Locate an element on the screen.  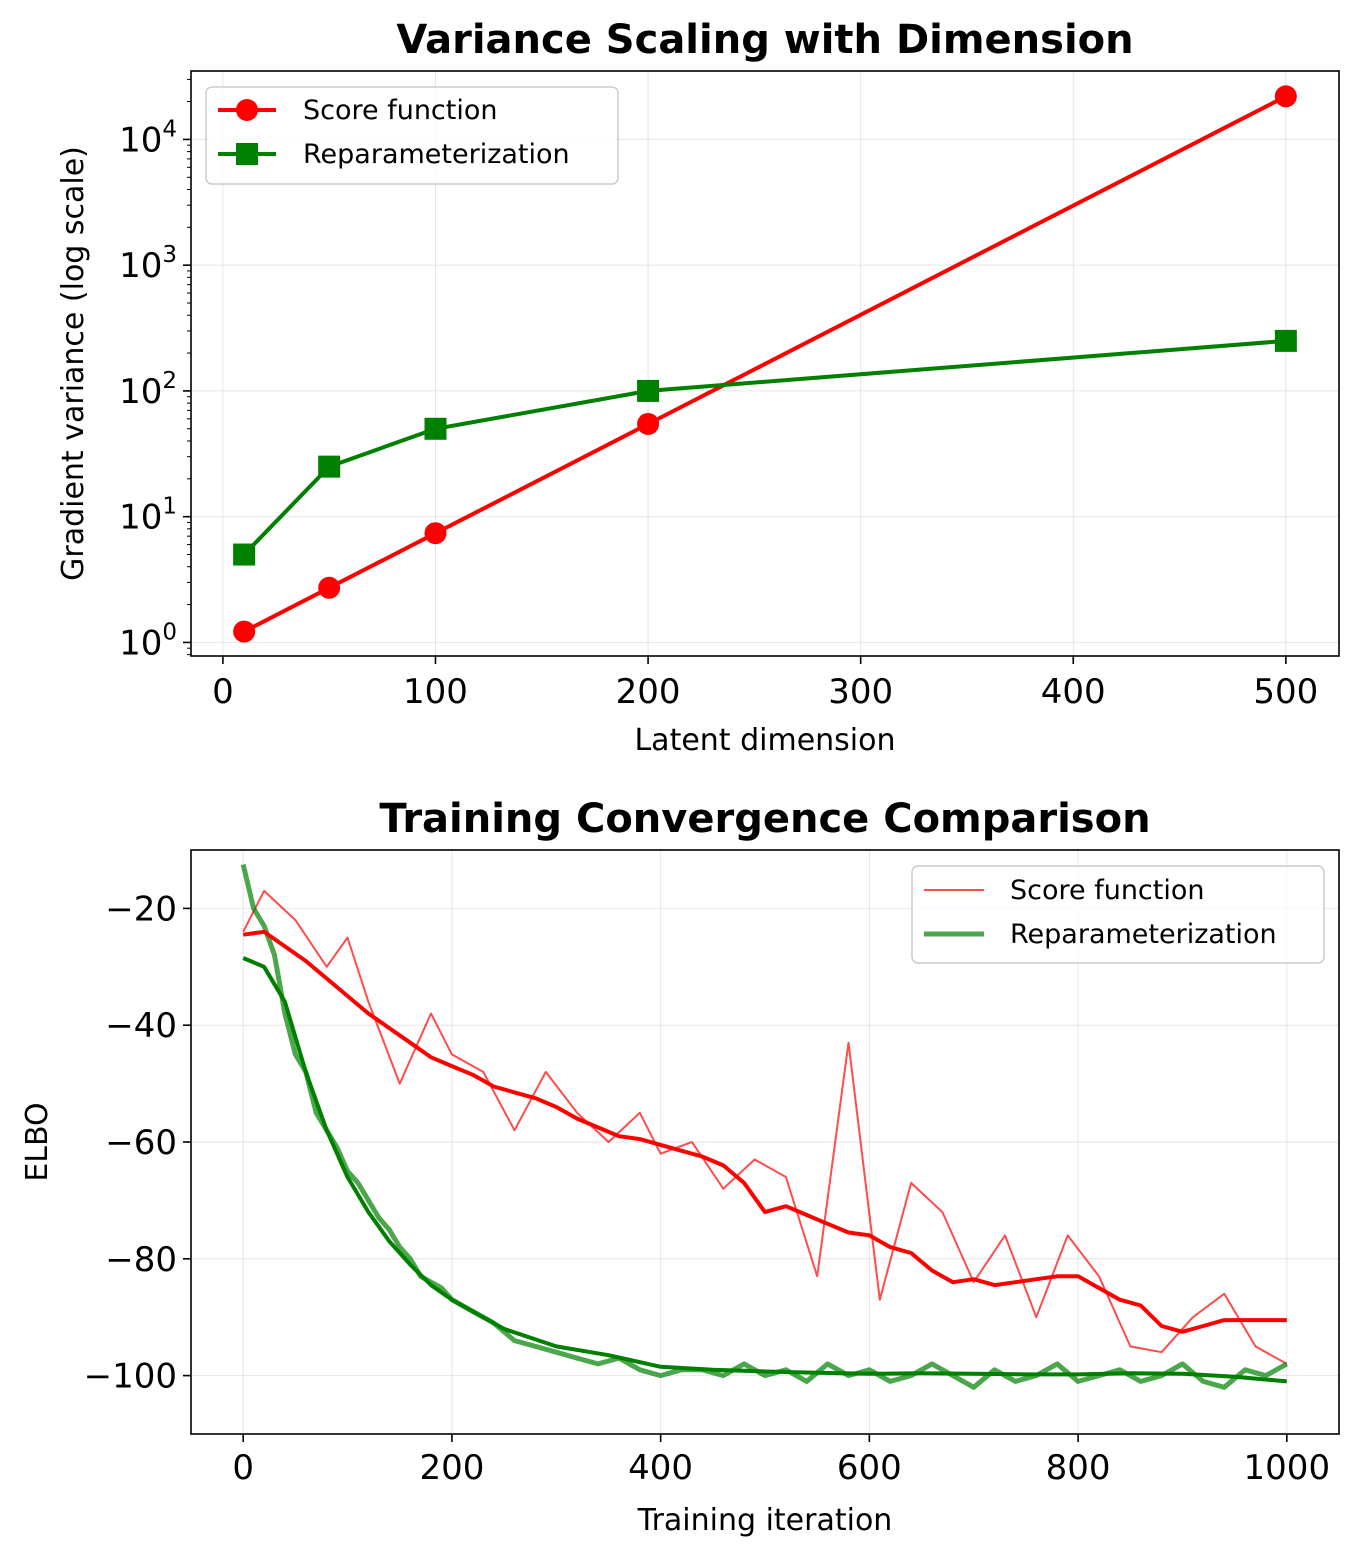
y-tick-label: −100 is located at coordinates (130, 1377).